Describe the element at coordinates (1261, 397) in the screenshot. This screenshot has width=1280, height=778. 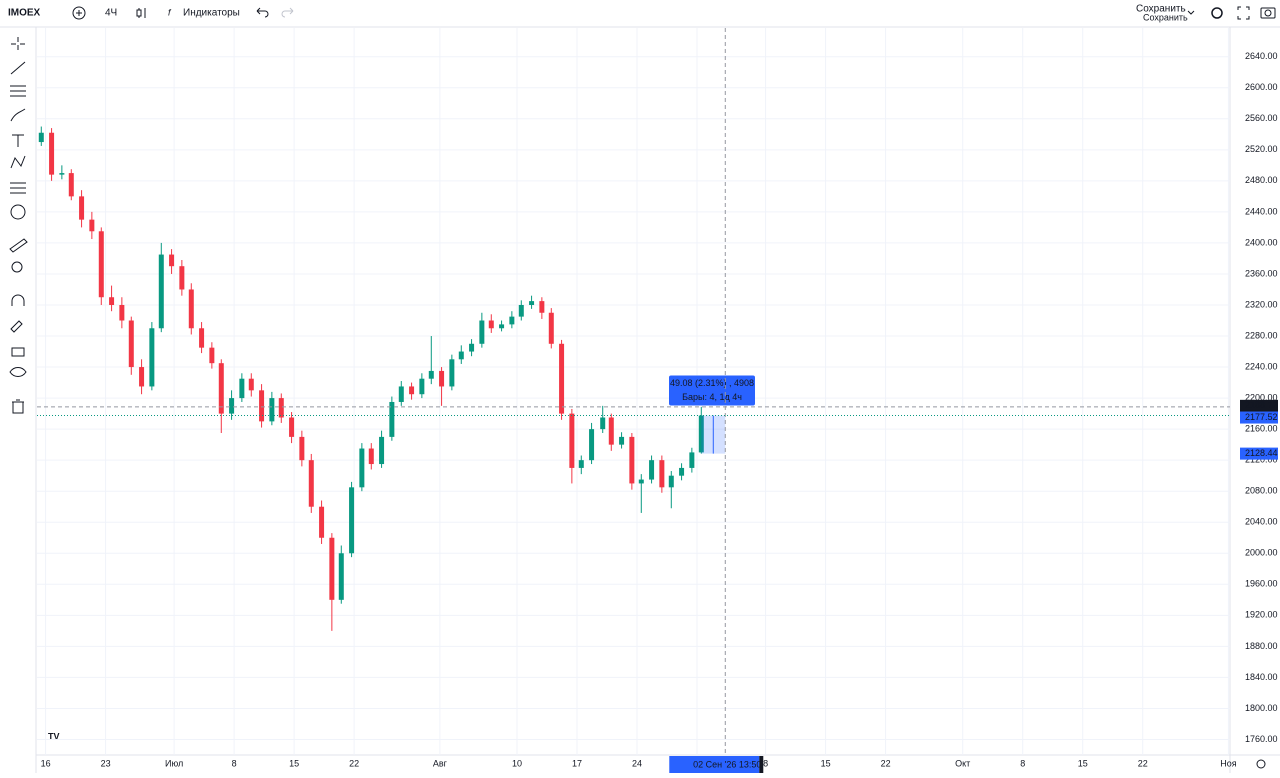
I see `y-tick-label: 2200.00` at that location.